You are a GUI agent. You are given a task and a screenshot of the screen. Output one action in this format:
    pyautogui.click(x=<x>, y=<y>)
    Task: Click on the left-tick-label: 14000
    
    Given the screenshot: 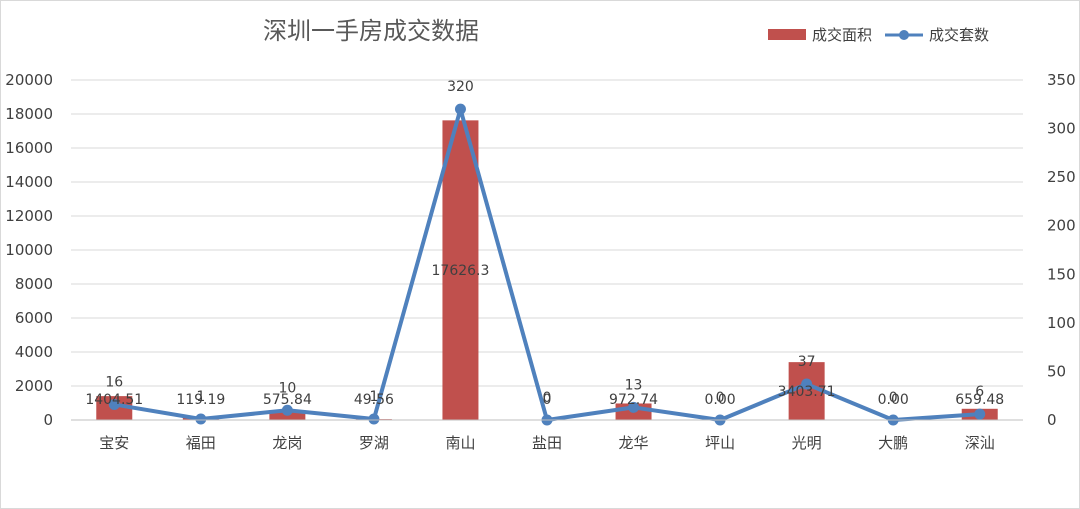 What is the action you would take?
    pyautogui.click(x=29, y=182)
    